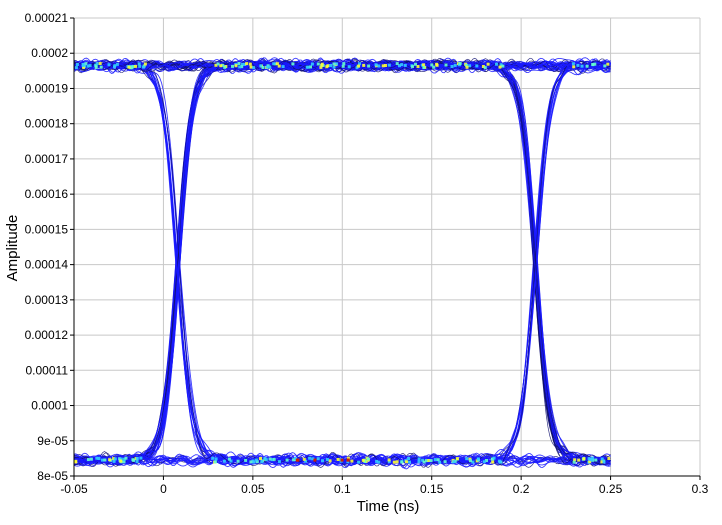  Describe the element at coordinates (47, 159) in the screenshot. I see `y-tick-label: 0.00017` at that location.